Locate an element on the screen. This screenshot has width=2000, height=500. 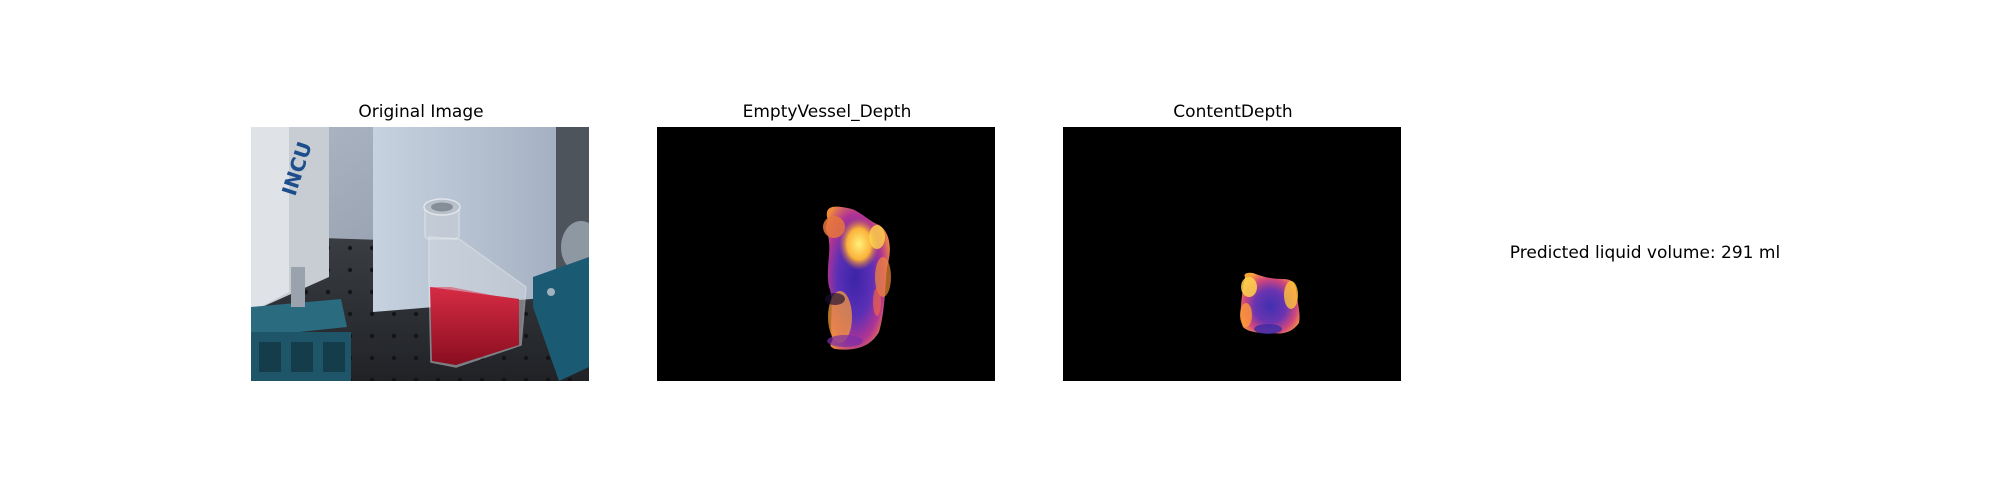
empty-vessel-depth-map is located at coordinates (826, 254).